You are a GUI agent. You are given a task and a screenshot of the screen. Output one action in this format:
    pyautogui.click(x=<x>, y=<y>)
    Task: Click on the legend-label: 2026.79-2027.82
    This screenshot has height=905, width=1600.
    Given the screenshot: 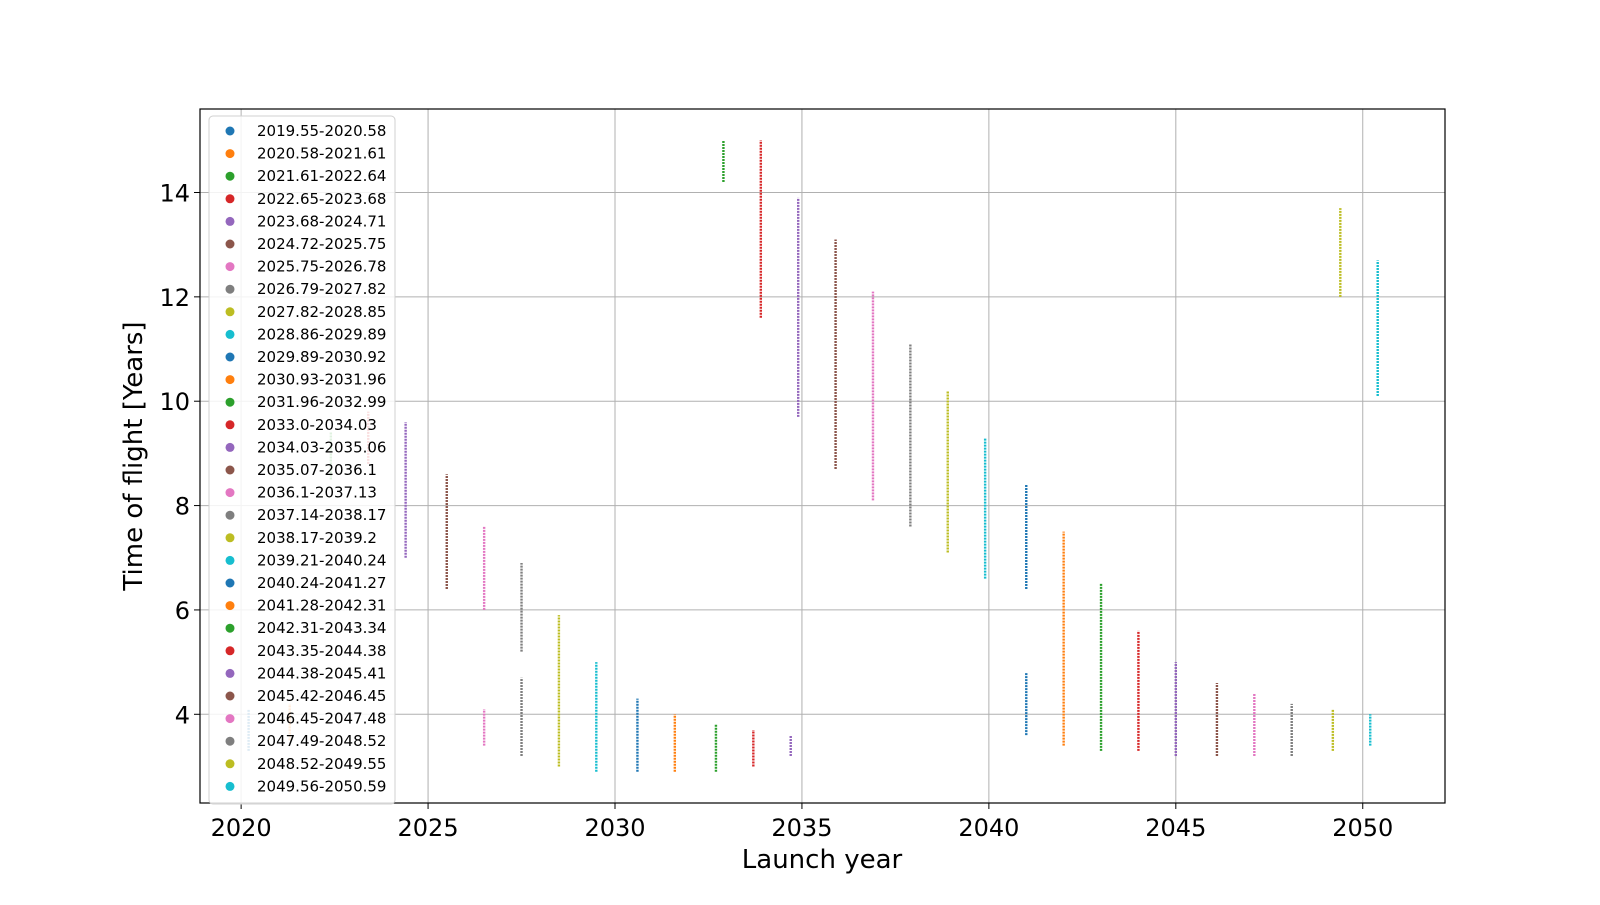 What is the action you would take?
    pyautogui.click(x=321, y=289)
    